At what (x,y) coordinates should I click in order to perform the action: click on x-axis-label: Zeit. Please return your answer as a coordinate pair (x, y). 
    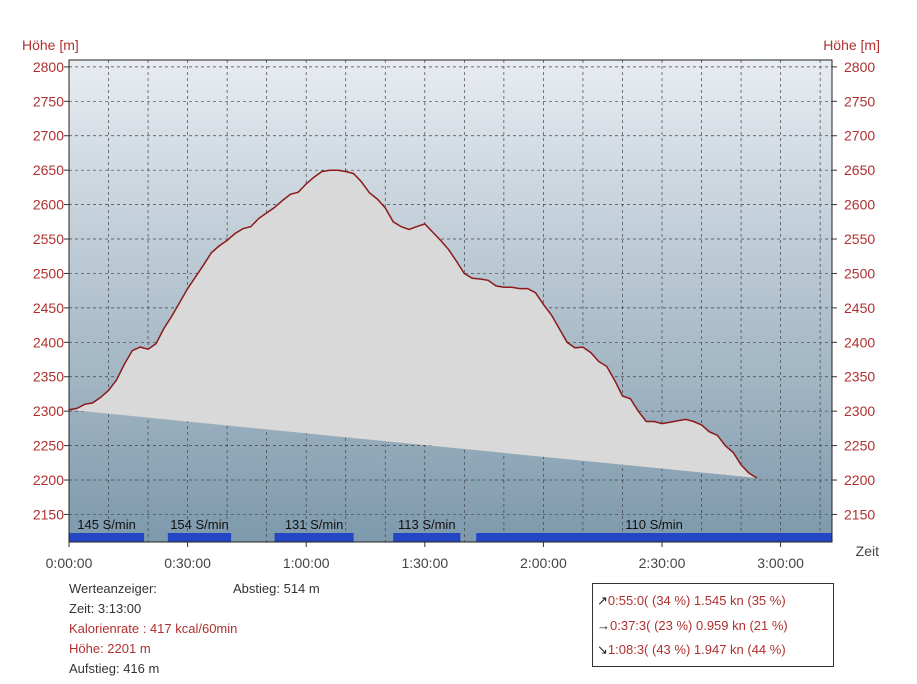
    Looking at the image, I should click on (867, 551).